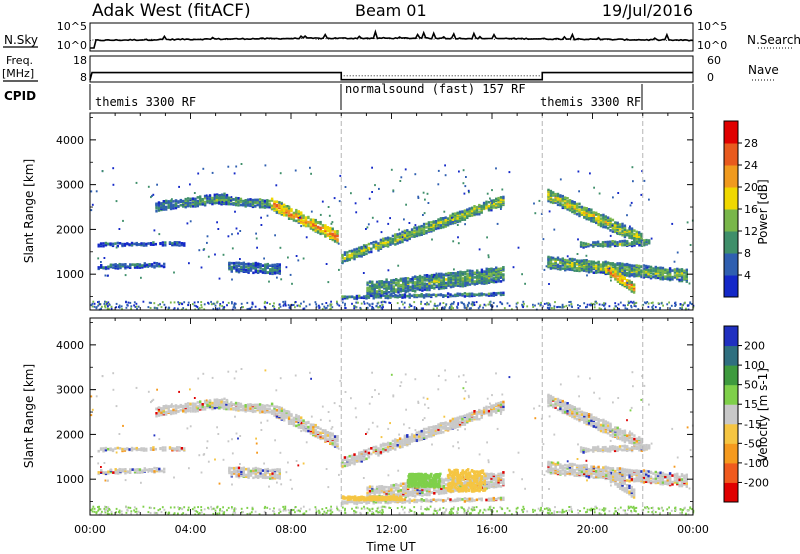 The image size is (800, 554). I want to click on velocity-colorbar: 200 100 50 15 -15 -50 -100 -200, so click(746, 414).